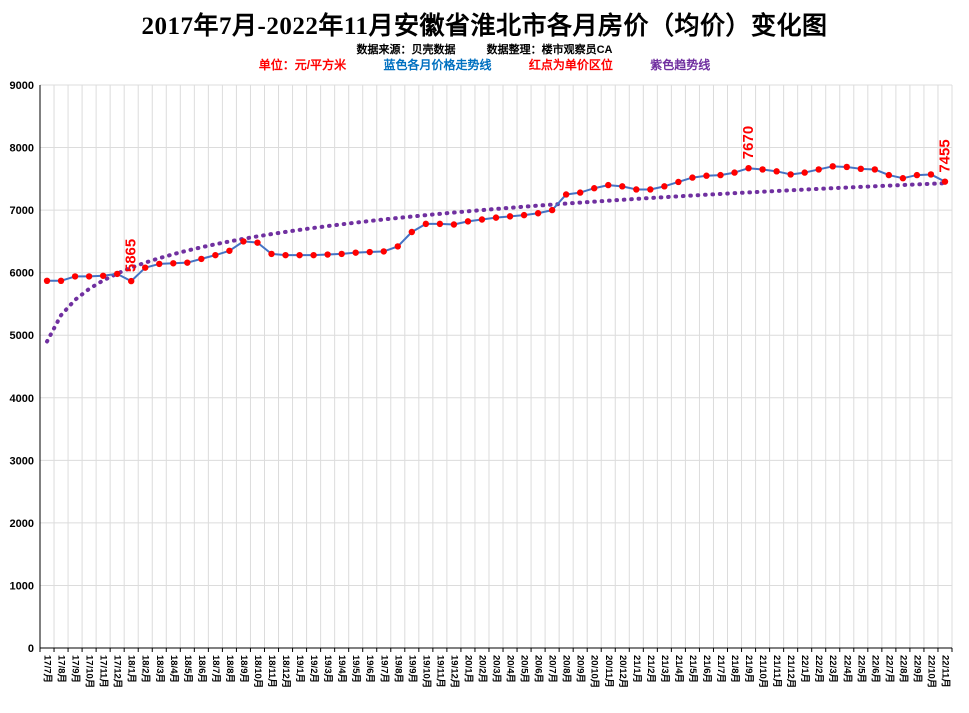  Describe the element at coordinates (484, 26) in the screenshot. I see `chart-title: 2017年7月-2022年11月安徽省淮北市各月房价（均价）变化图` at that location.